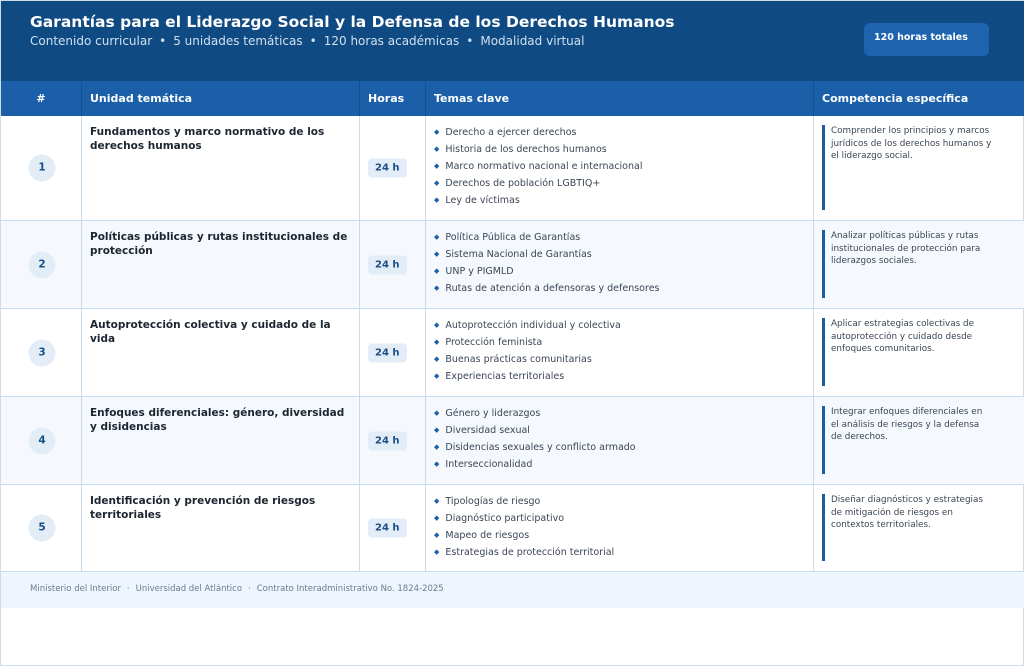 Image resolution: width=1024 pixels, height=666 pixels. Describe the element at coordinates (487, 501) in the screenshot. I see `topic-item: ◆ Tipologías de riesgo` at that location.